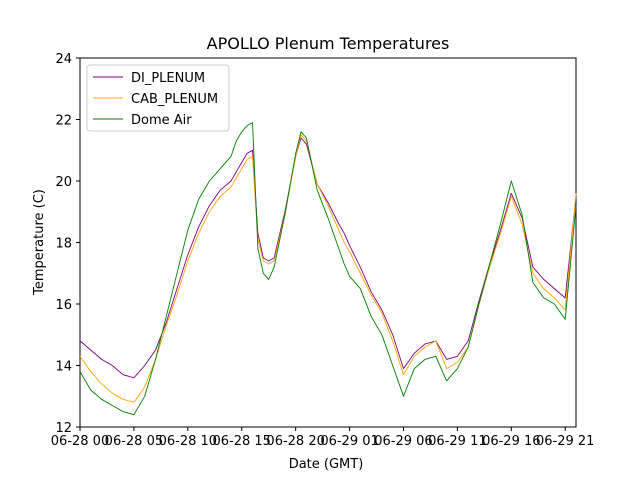  I want to click on y-axis-label: Temperature (C), so click(39, 242).